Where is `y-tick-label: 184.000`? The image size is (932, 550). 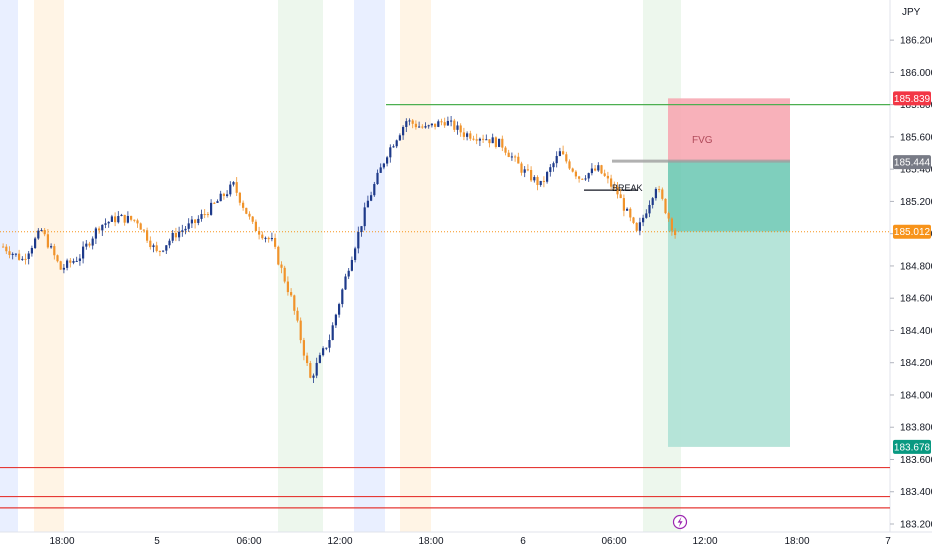
y-tick-label: 184.000 is located at coordinates (916, 395).